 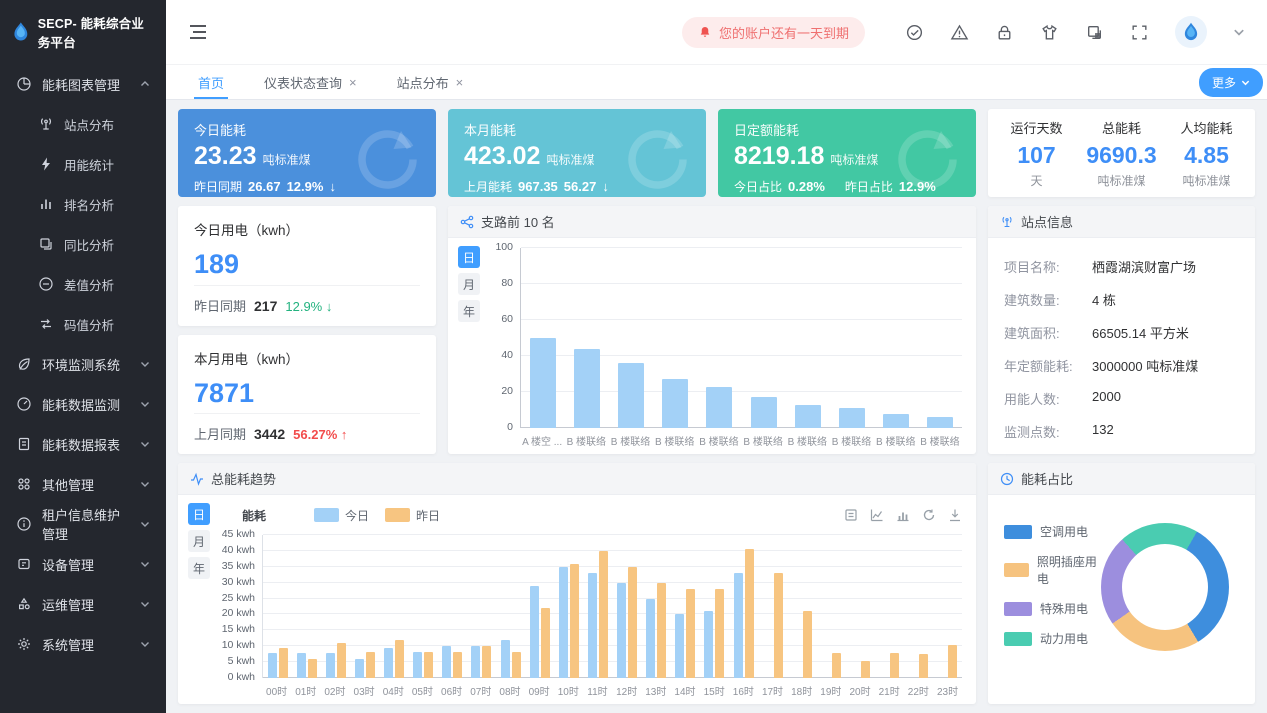 What do you see at coordinates (83, 644) in the screenshot?
I see `sidebar-item-system-mgmt: 系统管理` at bounding box center [83, 644].